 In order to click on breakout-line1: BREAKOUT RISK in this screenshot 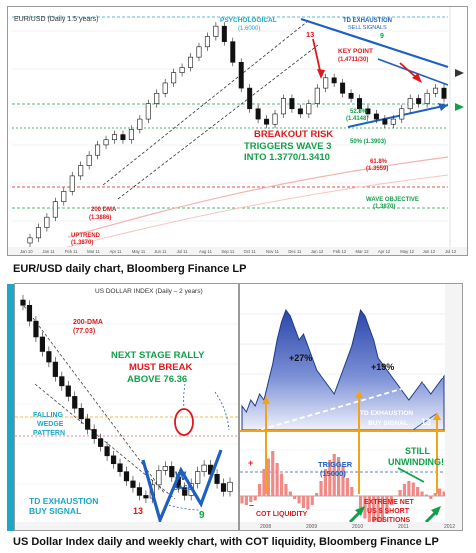, I will do `click(293, 134)`.